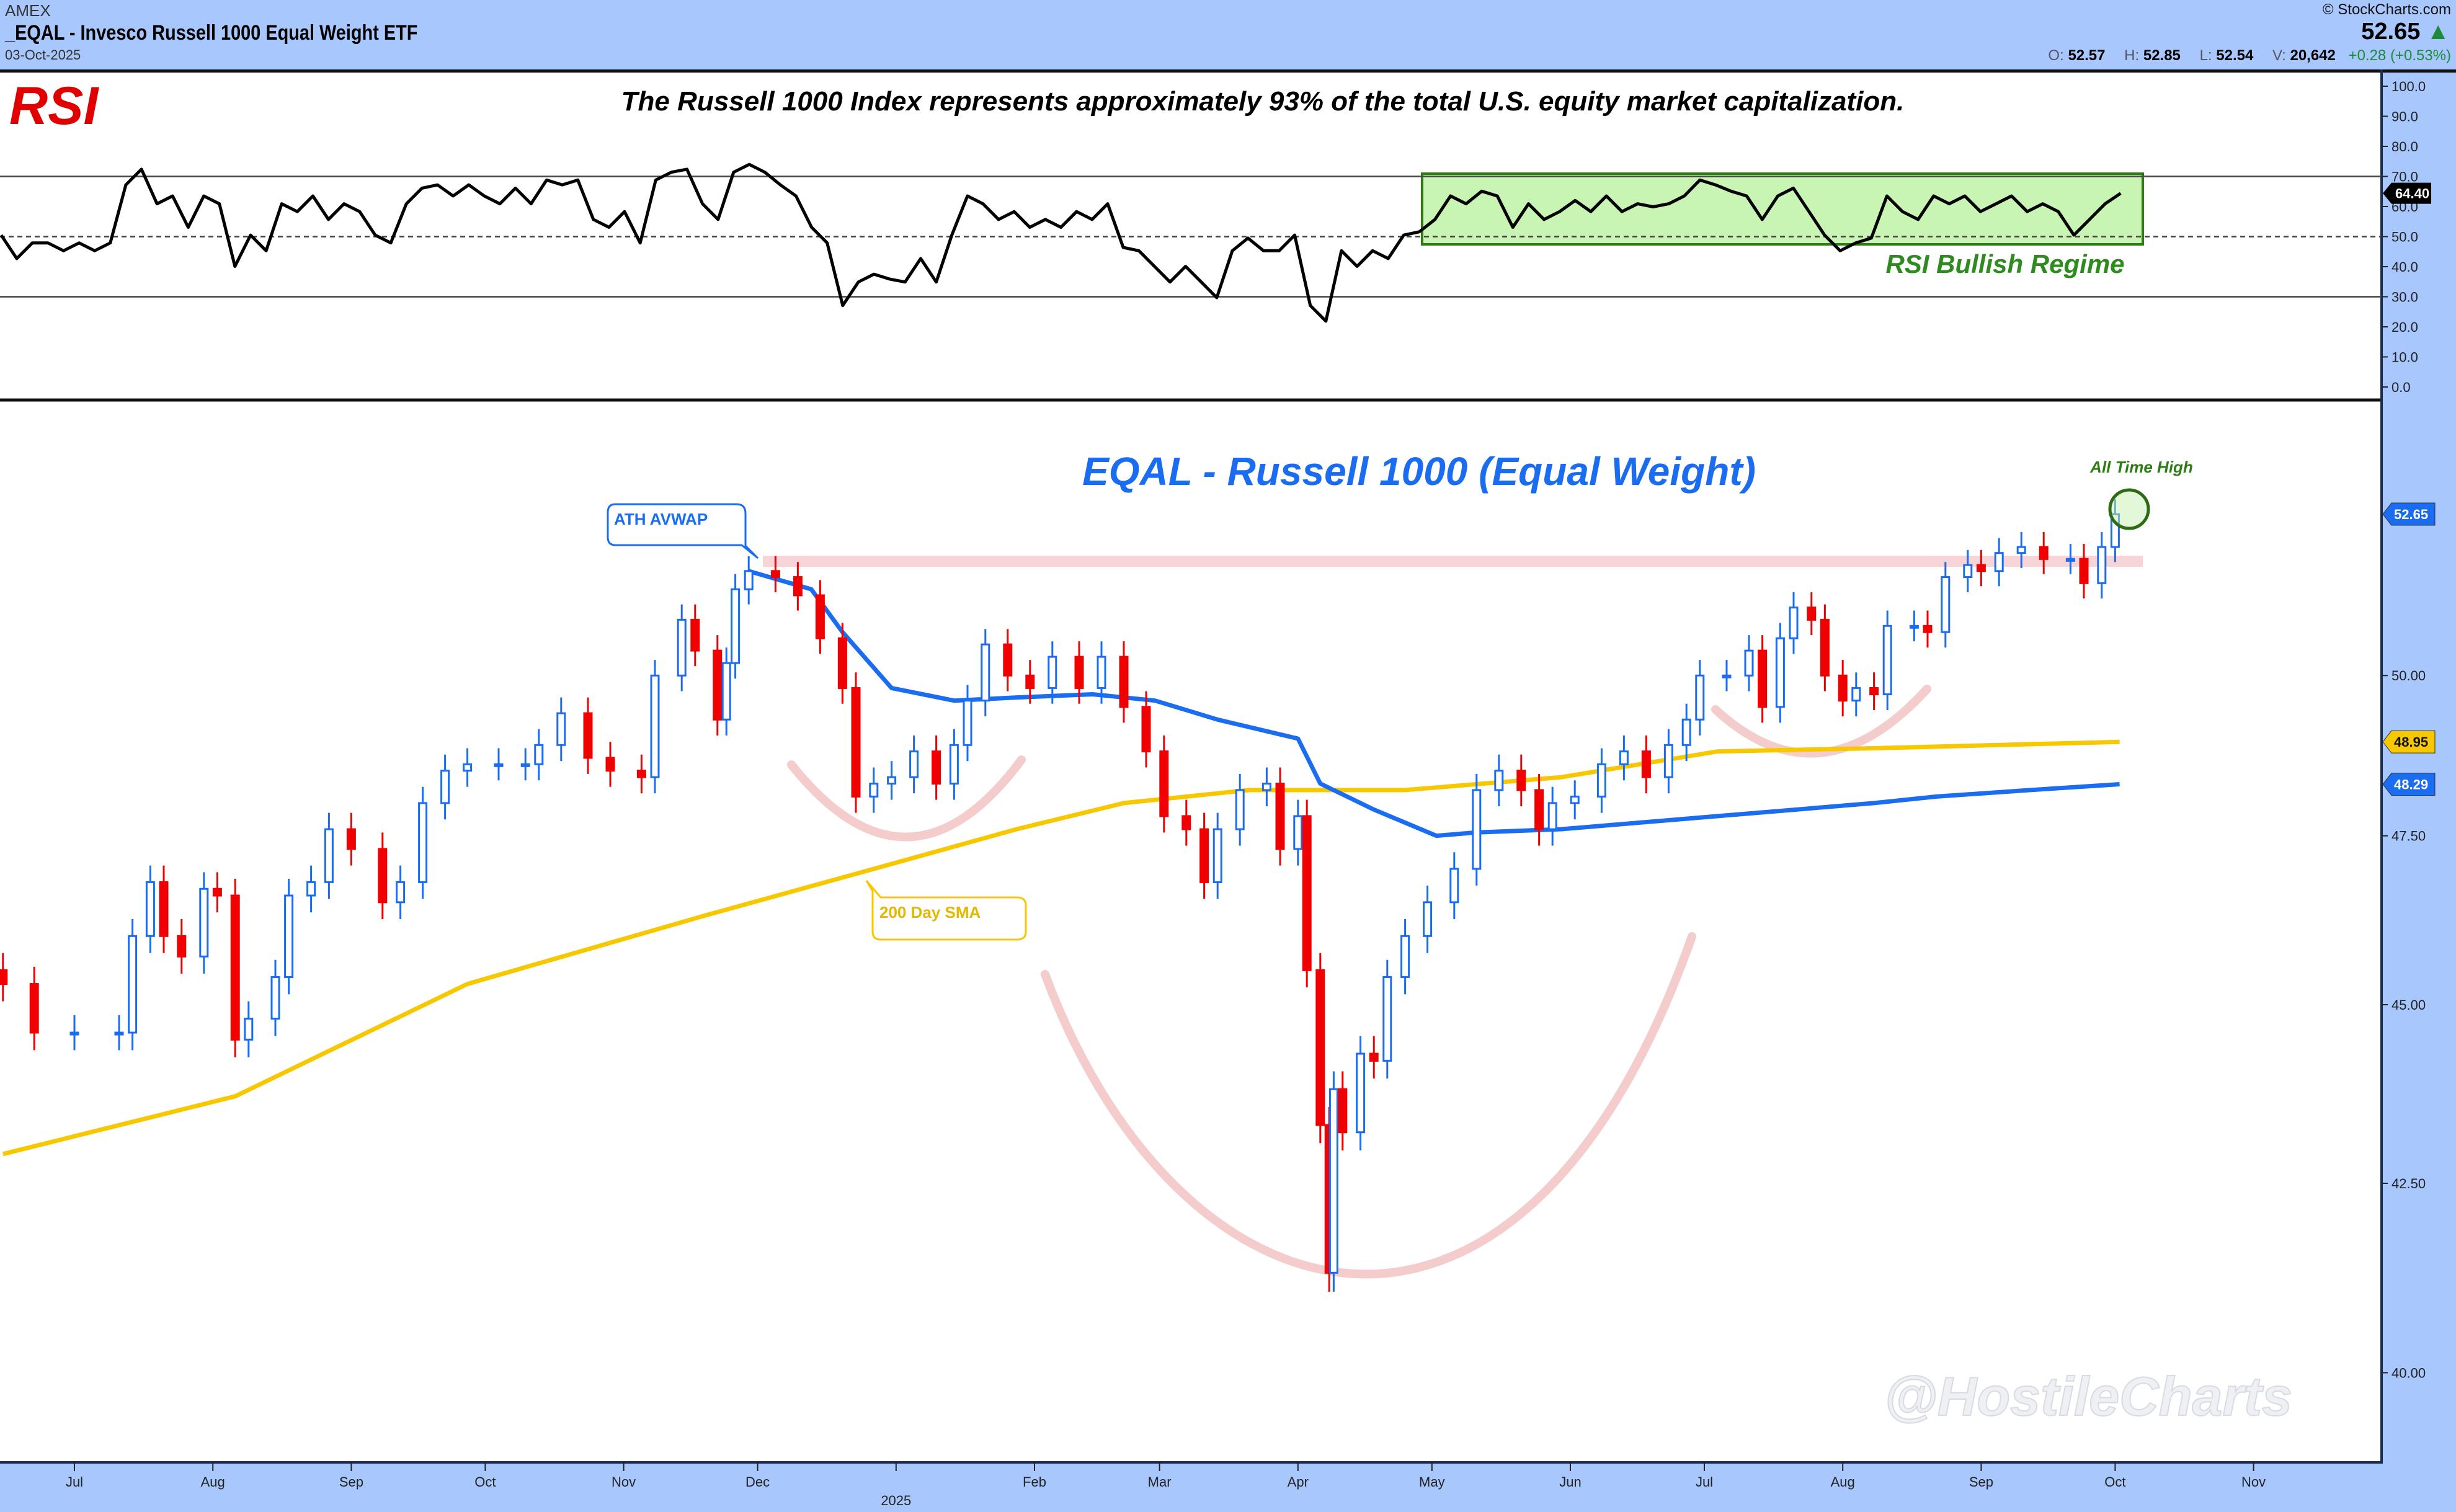 The height and width of the screenshot is (1512, 2456). Describe the element at coordinates (1160, 1482) in the screenshot. I see `date-tick-label: Mar` at that location.